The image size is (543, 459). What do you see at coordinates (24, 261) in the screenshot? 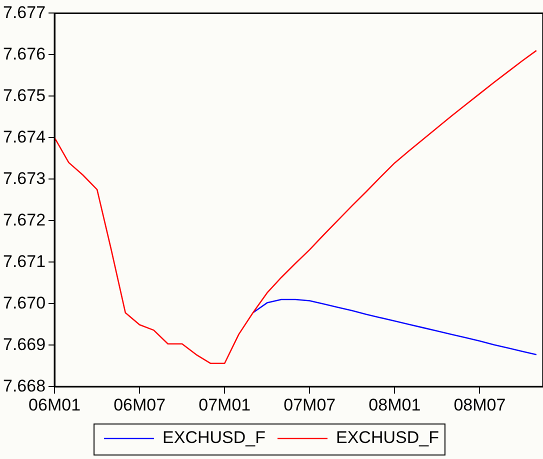
I see `y-tick-label: 7.671` at bounding box center [24, 261].